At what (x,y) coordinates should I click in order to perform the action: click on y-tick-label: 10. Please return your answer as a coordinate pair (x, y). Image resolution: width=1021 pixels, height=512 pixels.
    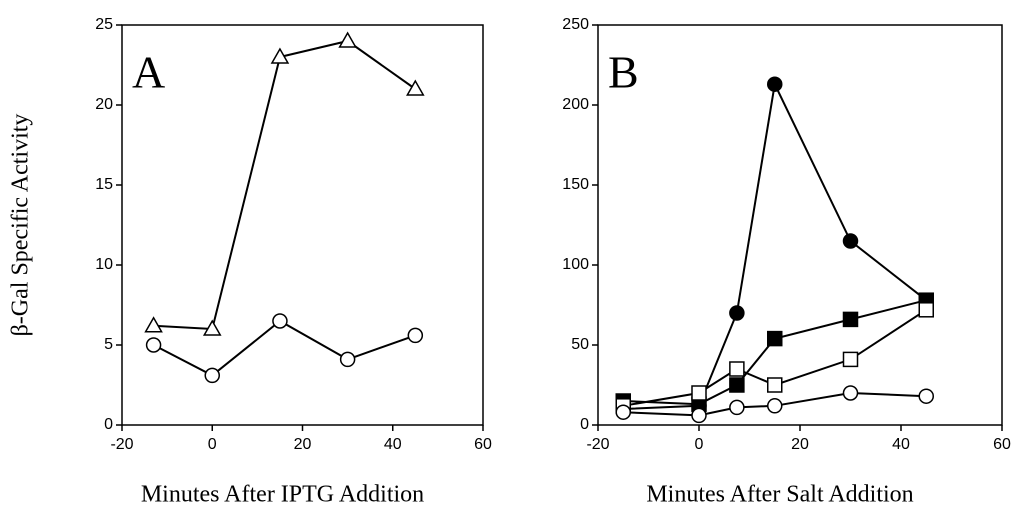
    Looking at the image, I should click on (104, 264).